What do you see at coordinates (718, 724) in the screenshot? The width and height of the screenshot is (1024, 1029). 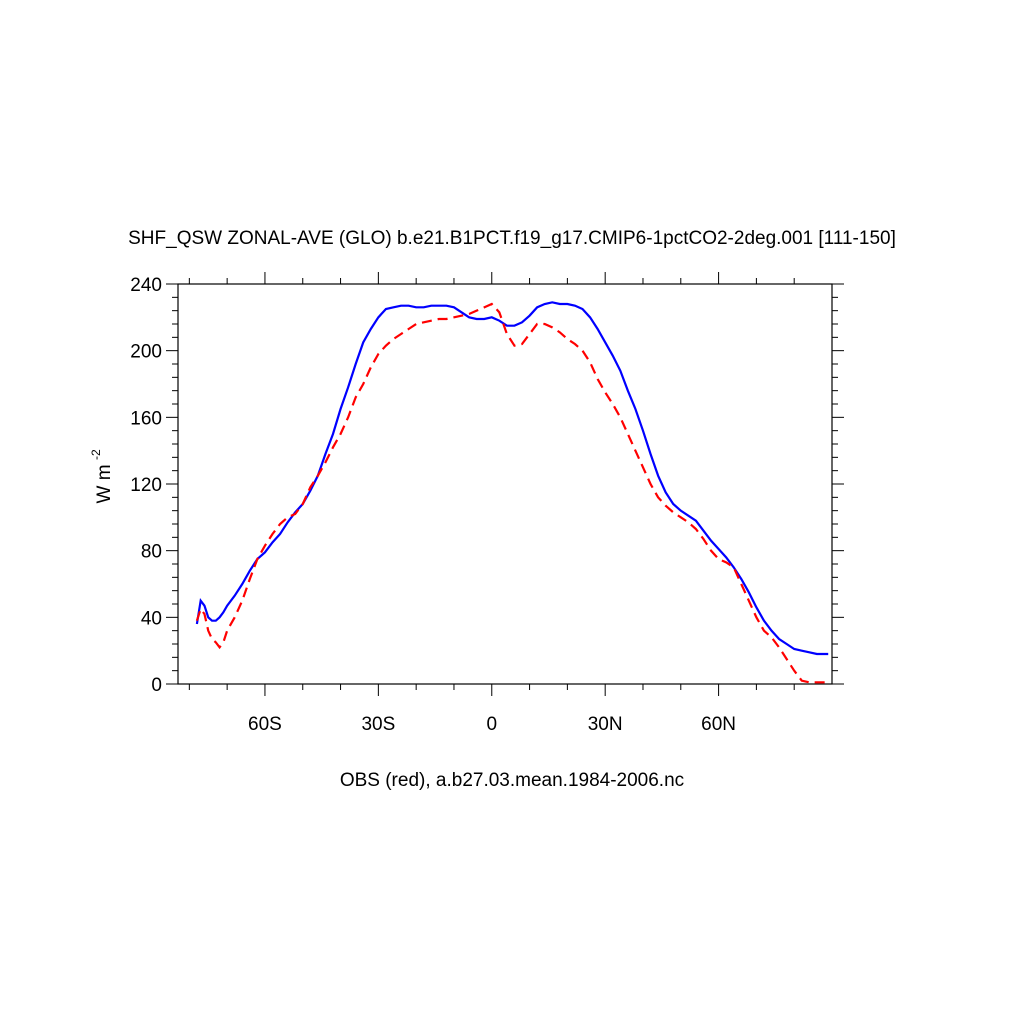 I see `x-tick-label: 60N` at bounding box center [718, 724].